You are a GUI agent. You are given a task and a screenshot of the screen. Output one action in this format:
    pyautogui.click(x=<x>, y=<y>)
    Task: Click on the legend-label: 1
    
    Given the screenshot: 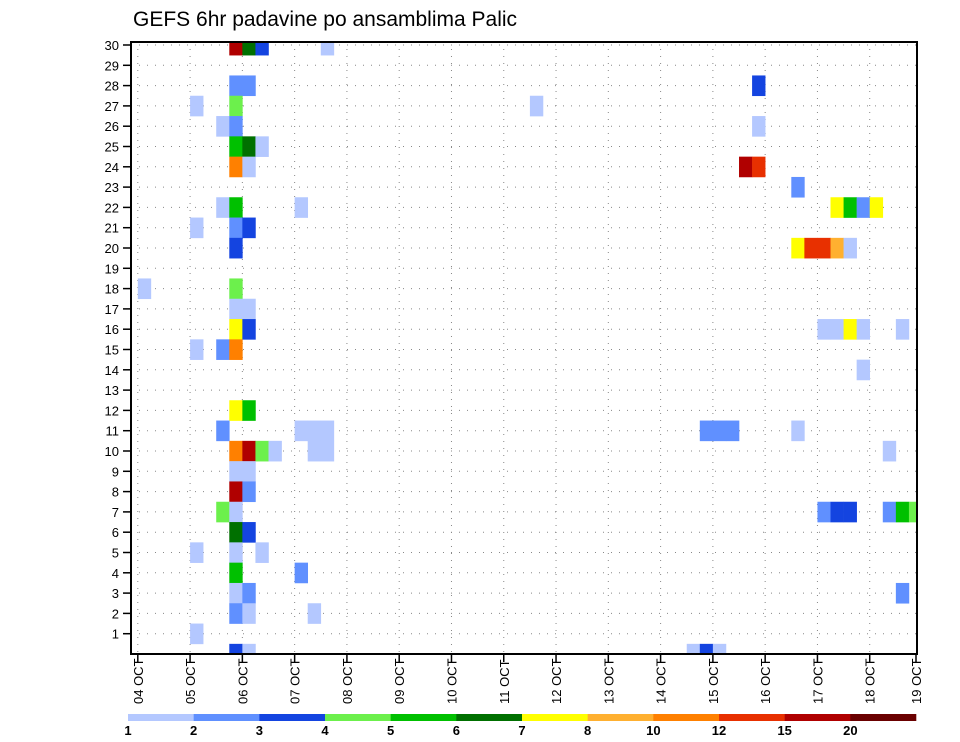 What is the action you would take?
    pyautogui.click(x=127, y=730)
    